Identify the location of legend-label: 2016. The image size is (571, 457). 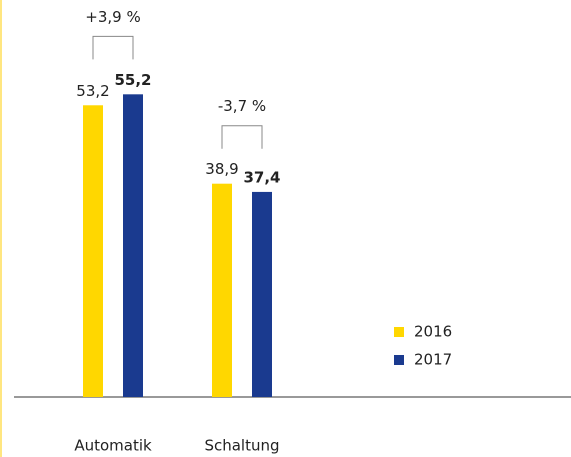
(433, 332).